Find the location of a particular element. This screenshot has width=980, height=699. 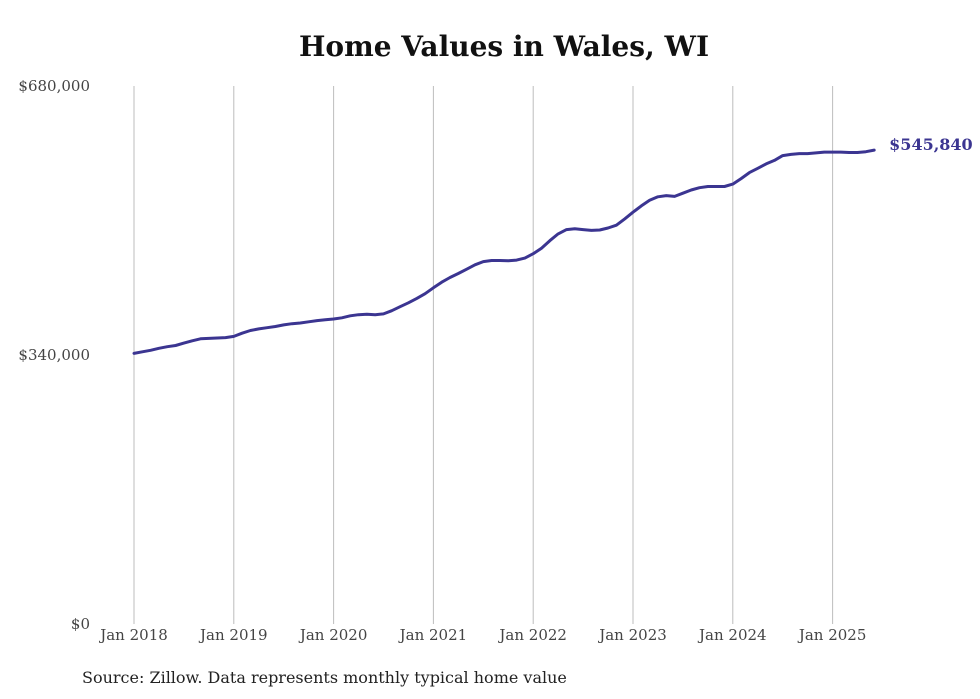

x-tick-label: Jan 2023 is located at coordinates (632, 635).